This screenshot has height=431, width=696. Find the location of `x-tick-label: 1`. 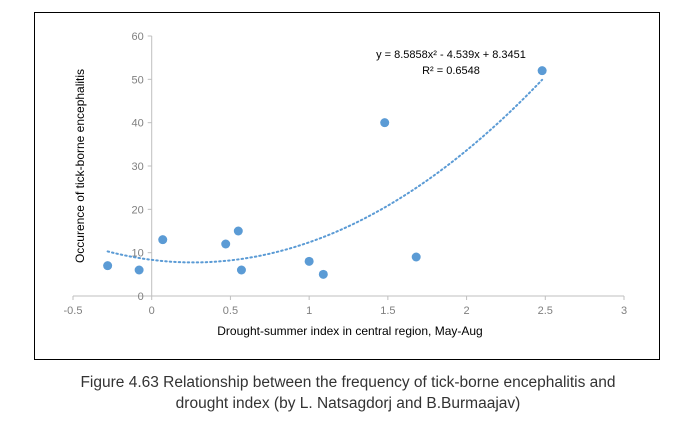

x-tick-label: 1 is located at coordinates (309, 311).